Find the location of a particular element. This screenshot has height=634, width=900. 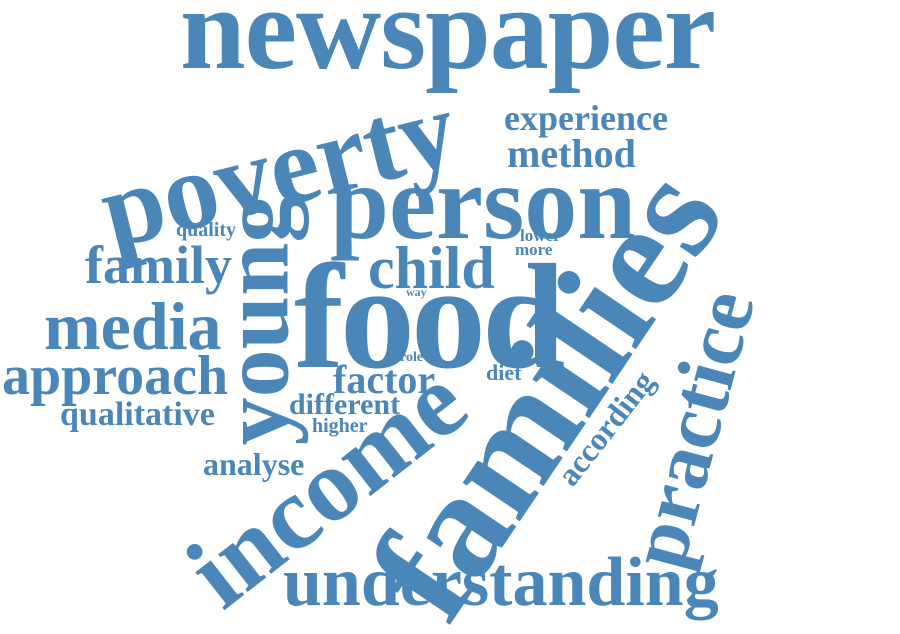

word-different: different is located at coordinates (345, 404).